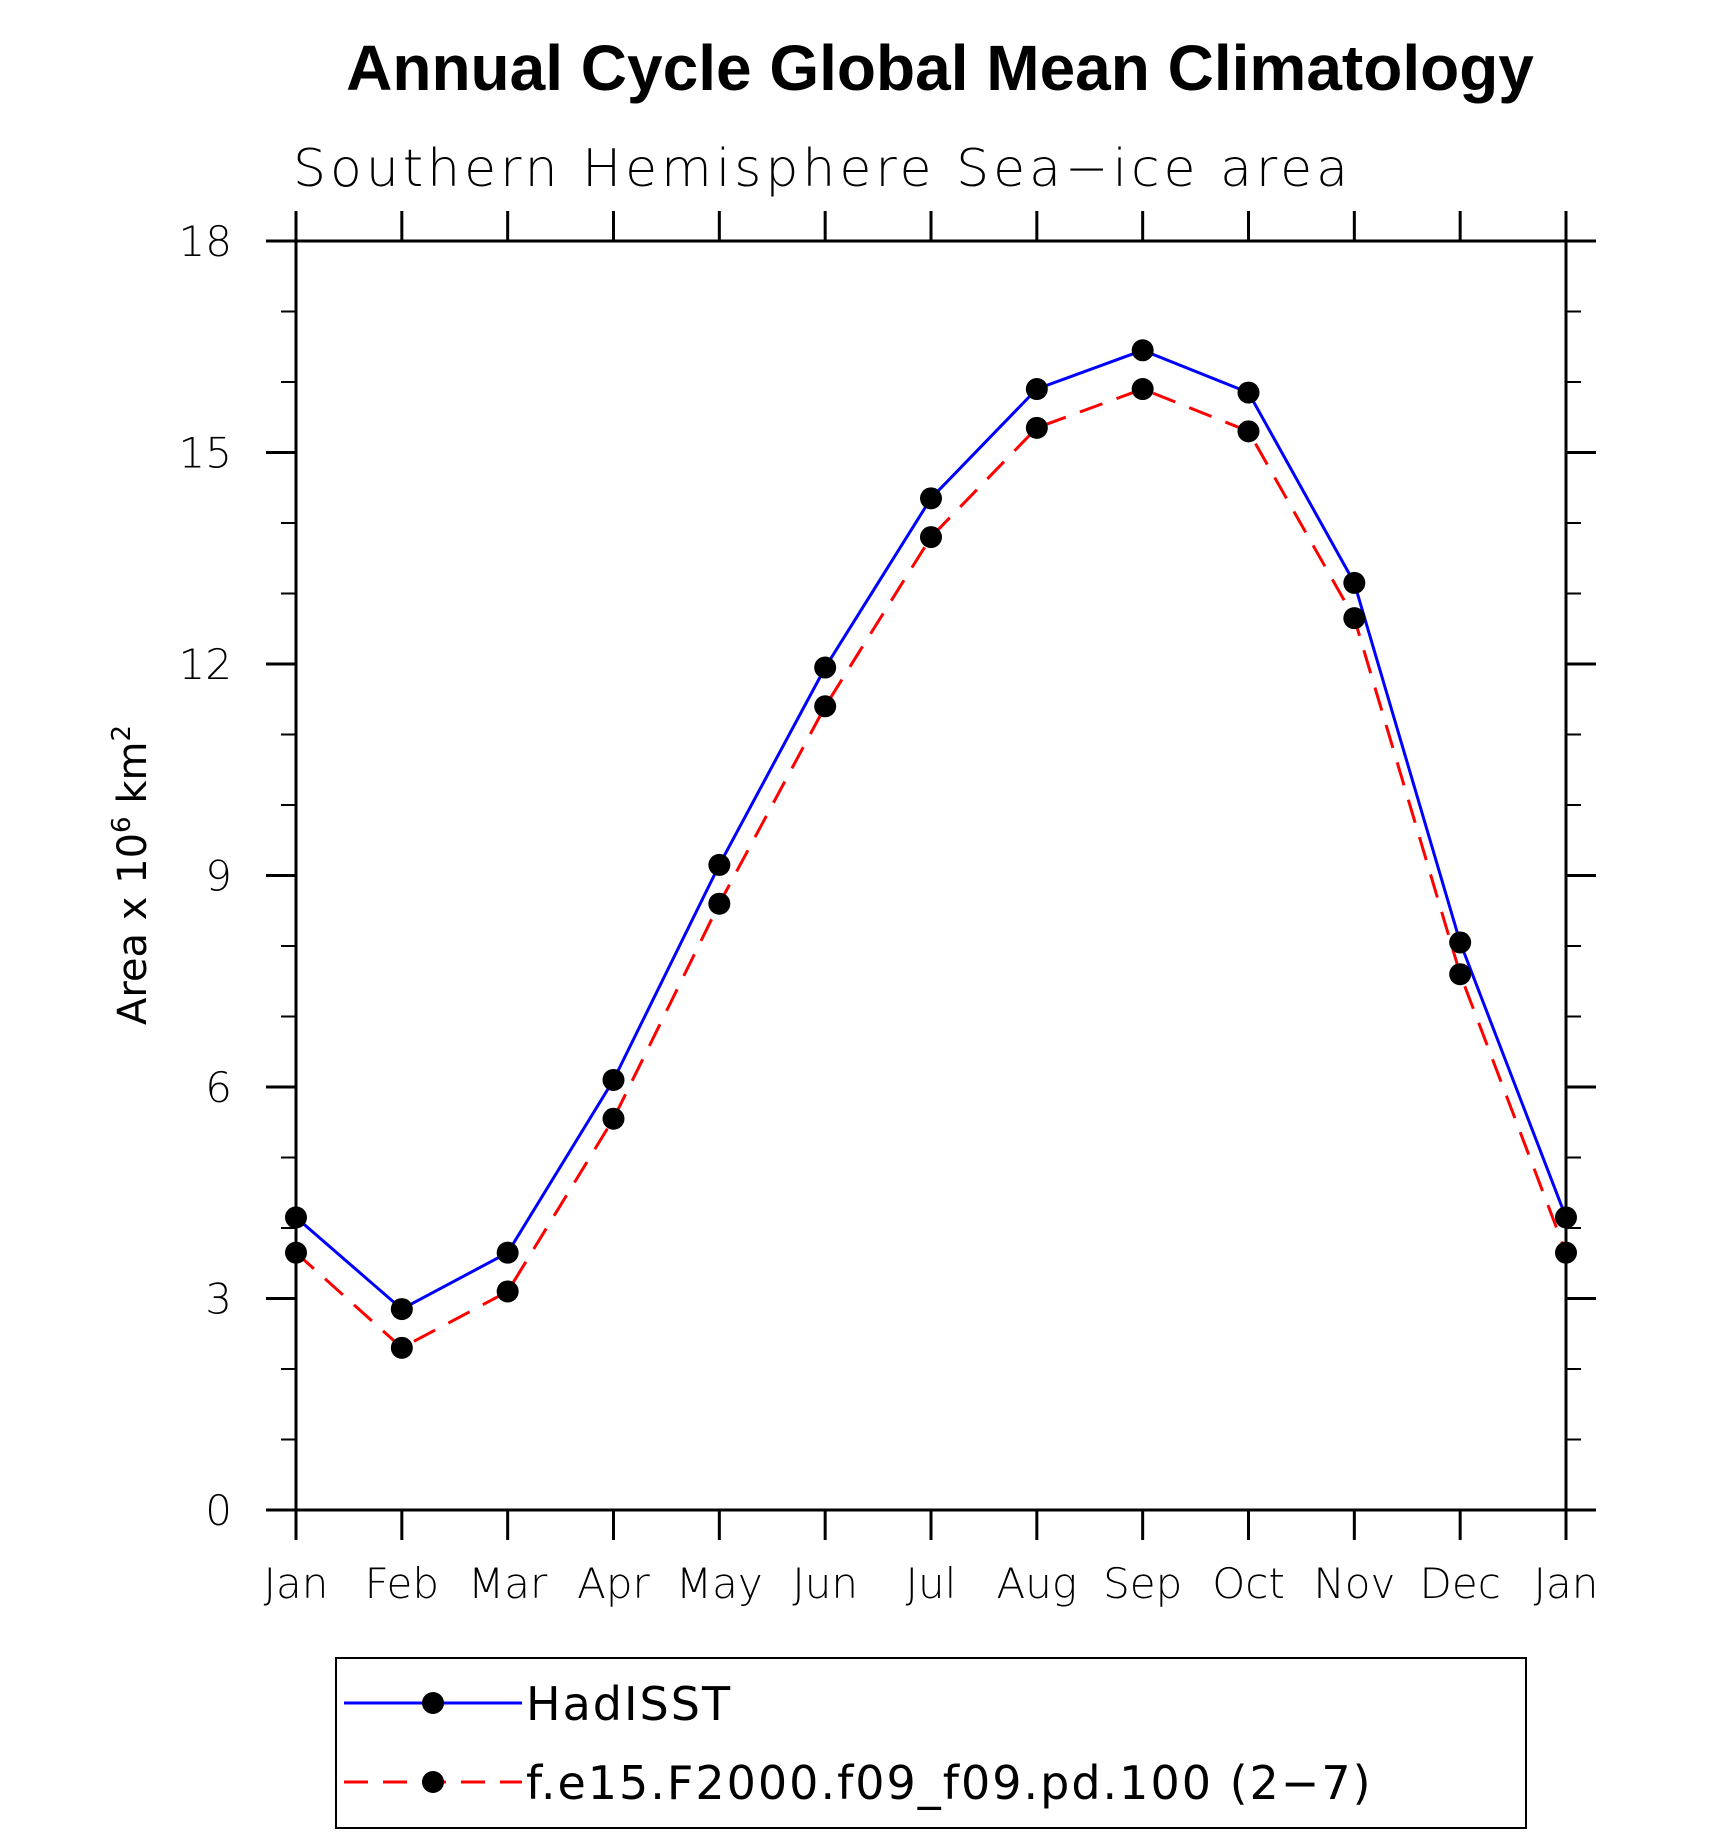 This screenshot has width=1710, height=1838. Describe the element at coordinates (719, 1583) in the screenshot. I see `x-tick-label: May` at that location.